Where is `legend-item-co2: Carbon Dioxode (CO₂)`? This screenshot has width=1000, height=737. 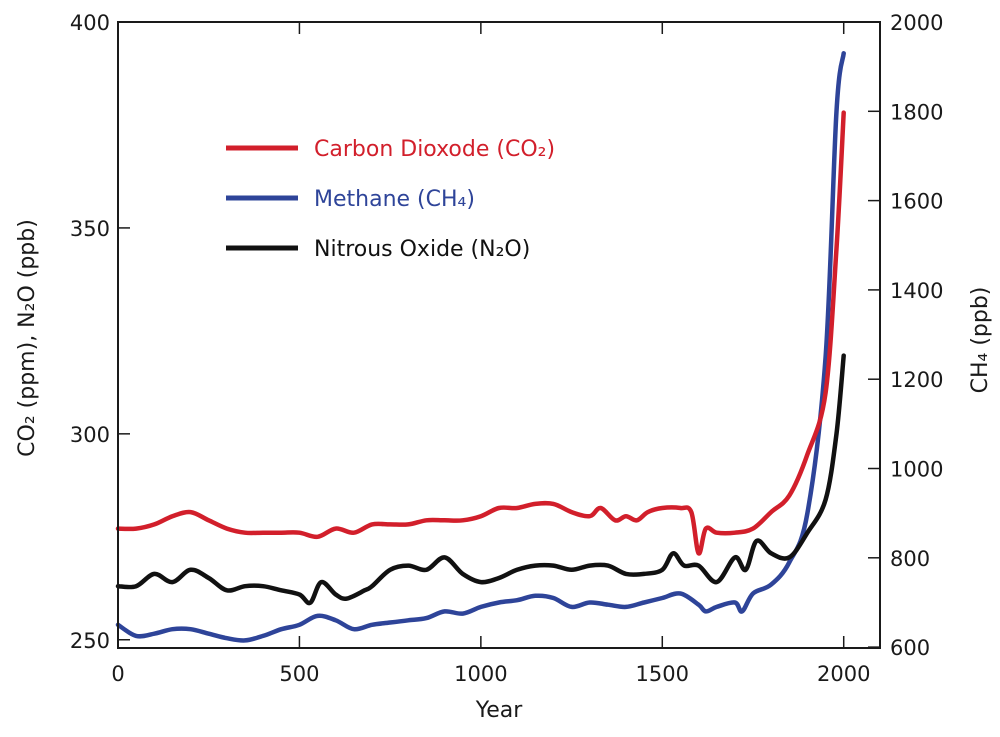
legend-item-co2: Carbon Dioxode (CO₂) is located at coordinates (390, 149).